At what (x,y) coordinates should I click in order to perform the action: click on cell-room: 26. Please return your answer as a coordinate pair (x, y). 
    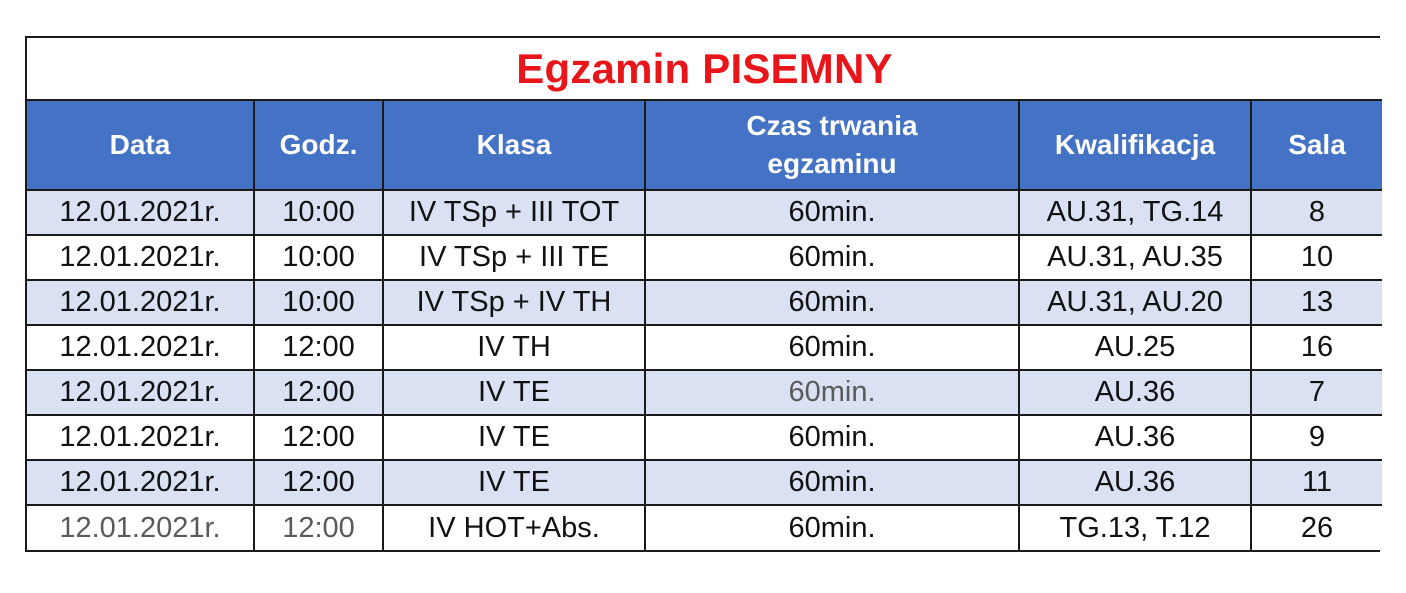
    Looking at the image, I should click on (1316, 527).